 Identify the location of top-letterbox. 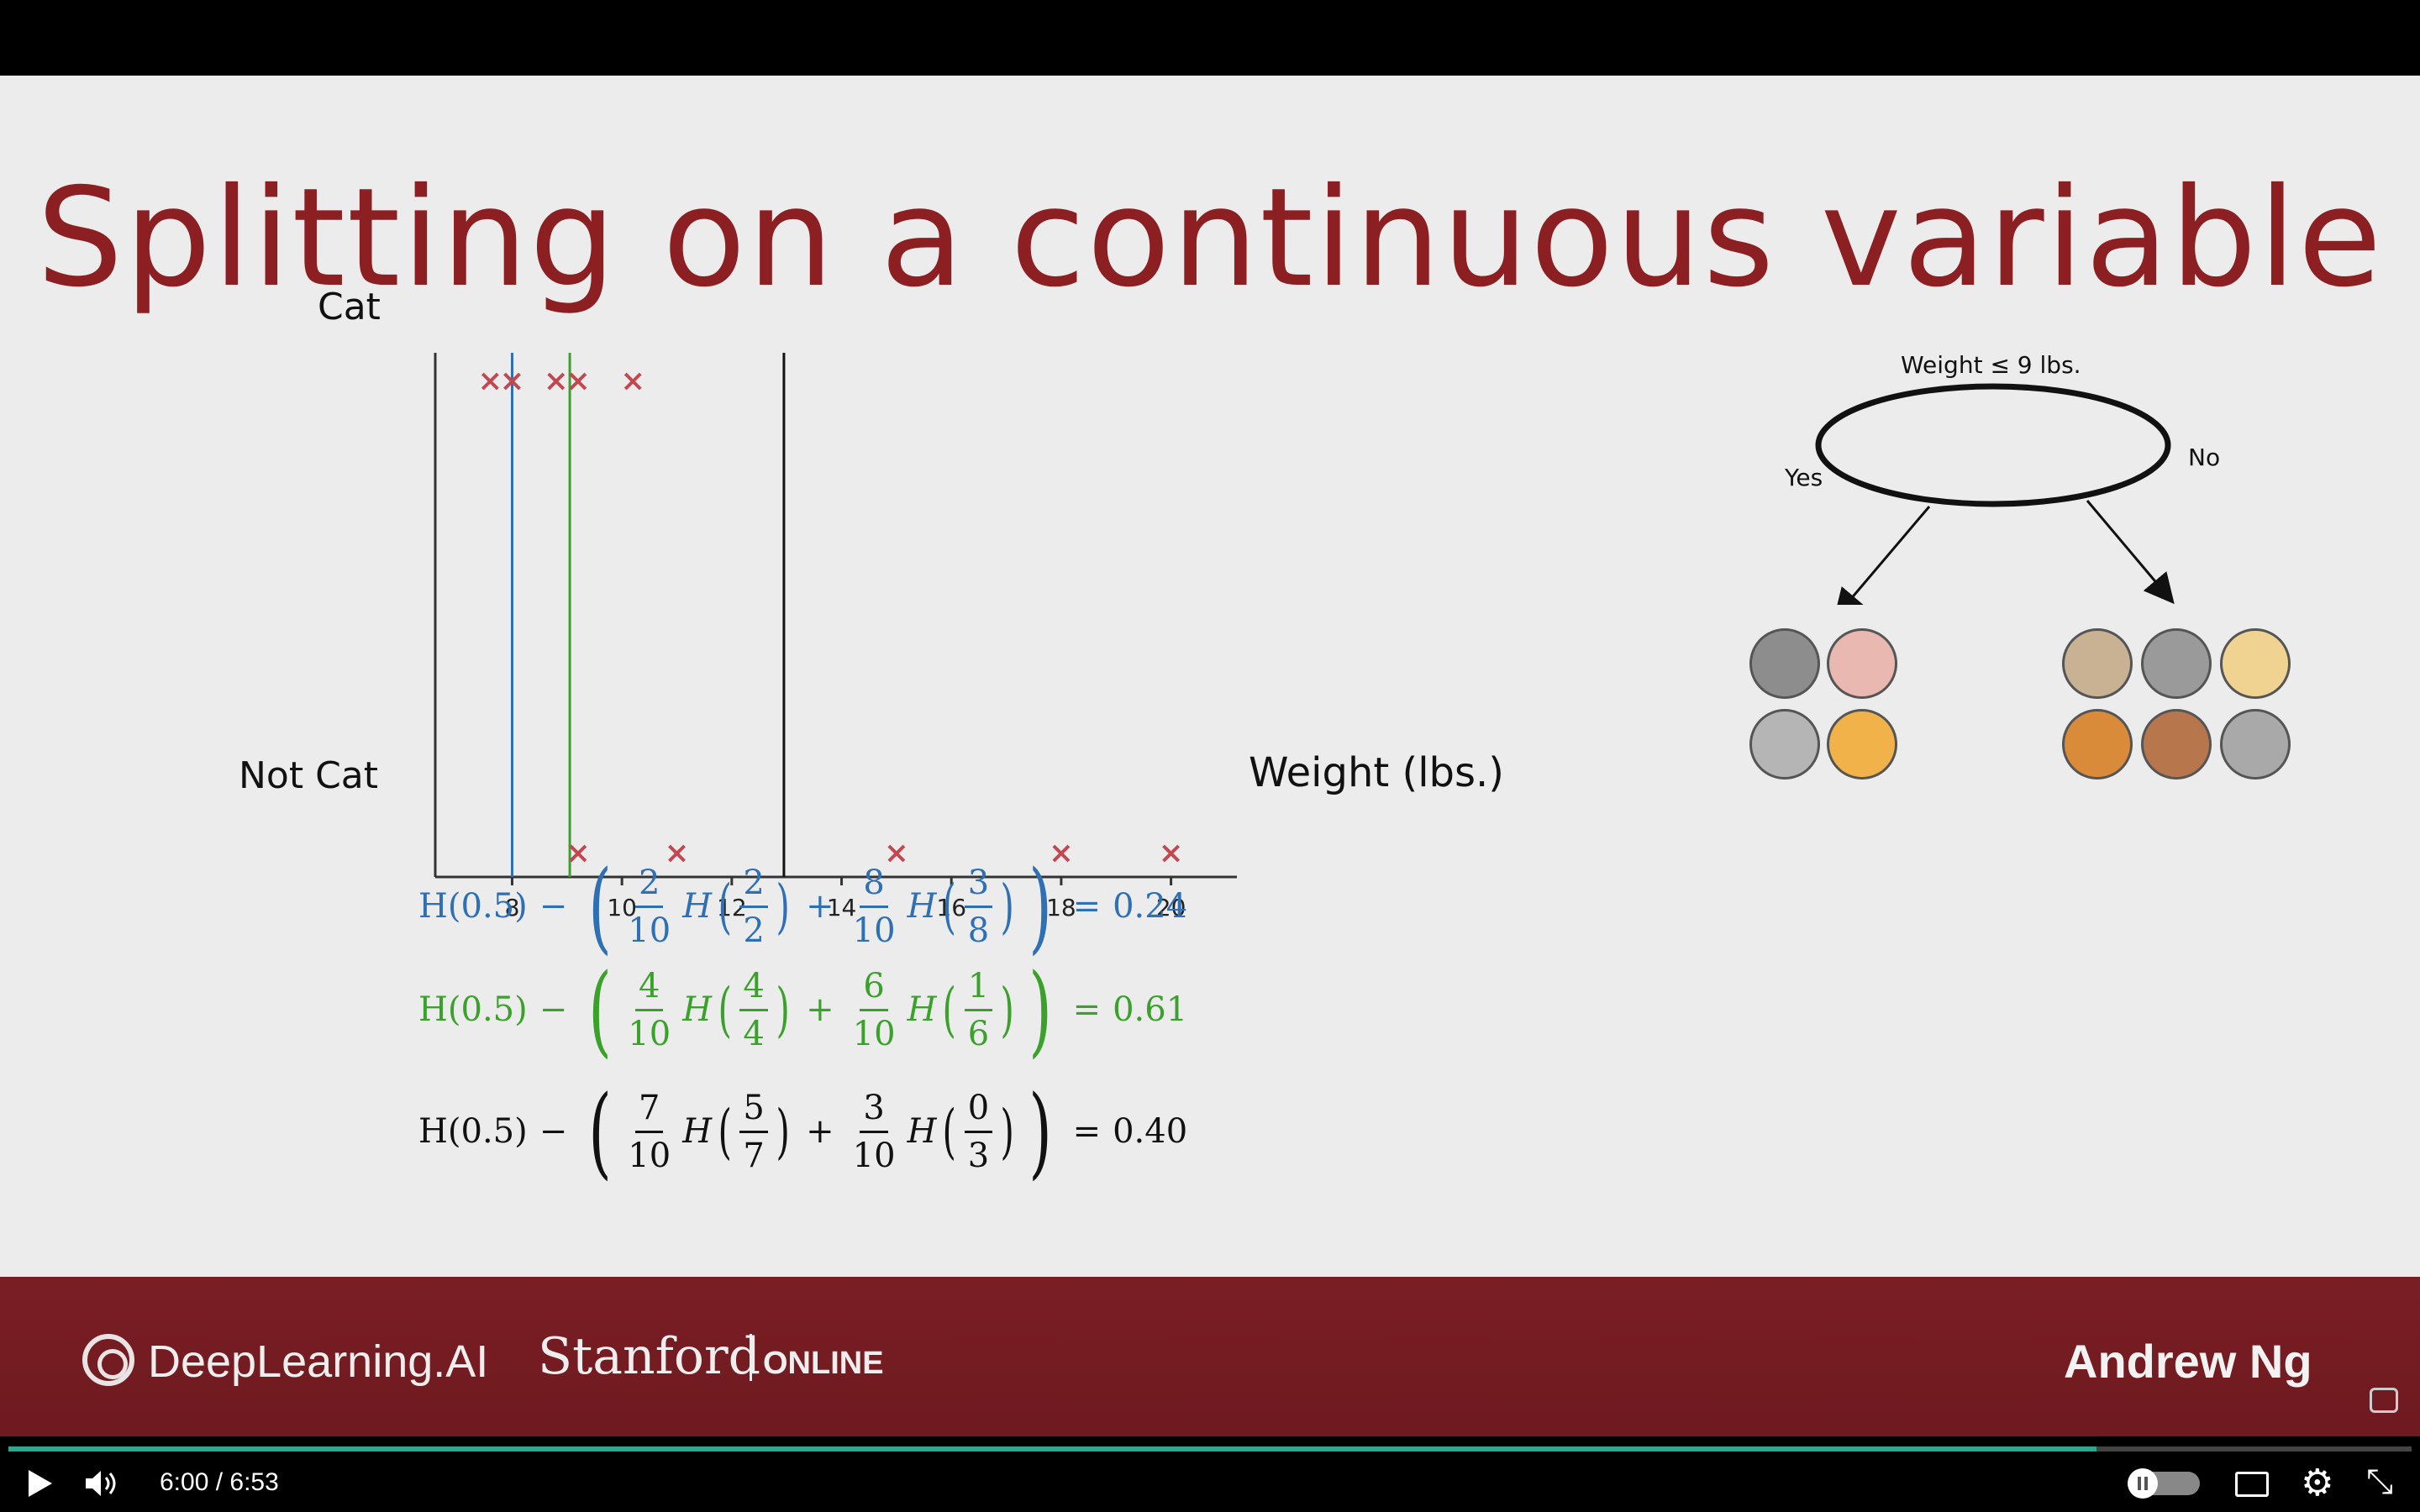
(1210, 38).